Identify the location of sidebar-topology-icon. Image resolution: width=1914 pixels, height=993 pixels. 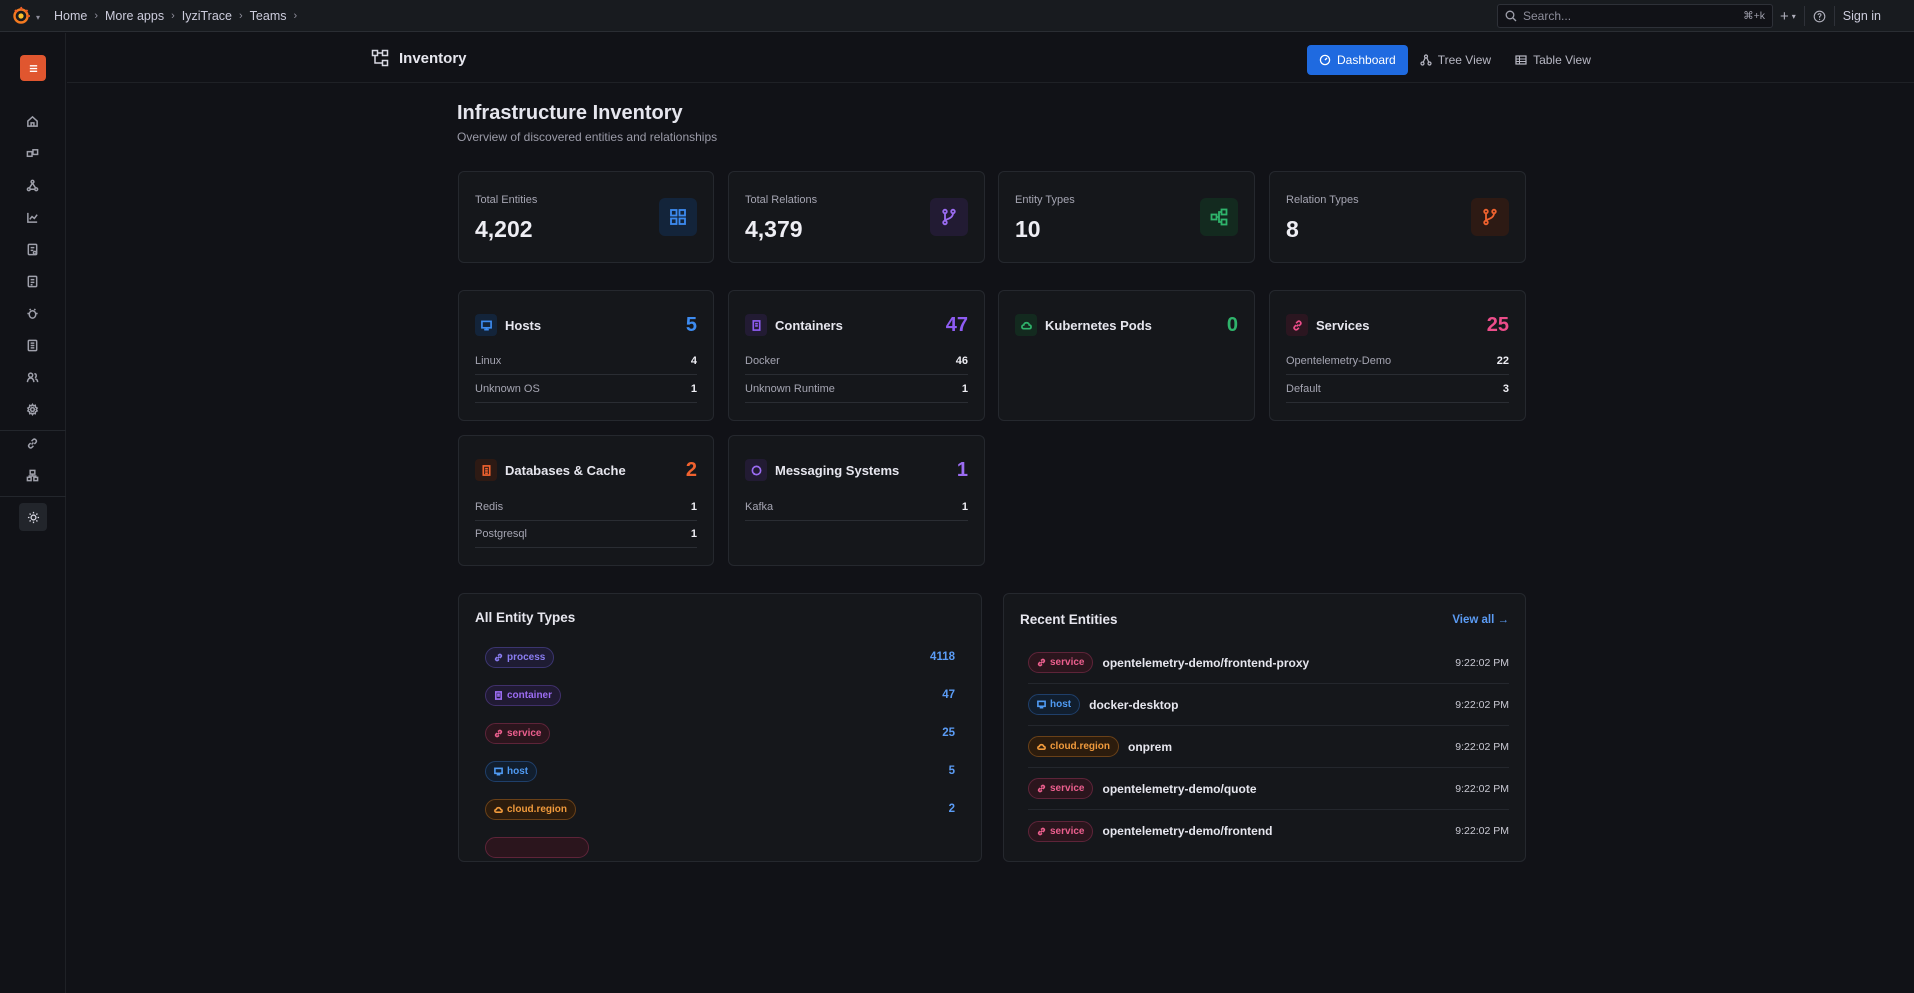
(32, 185).